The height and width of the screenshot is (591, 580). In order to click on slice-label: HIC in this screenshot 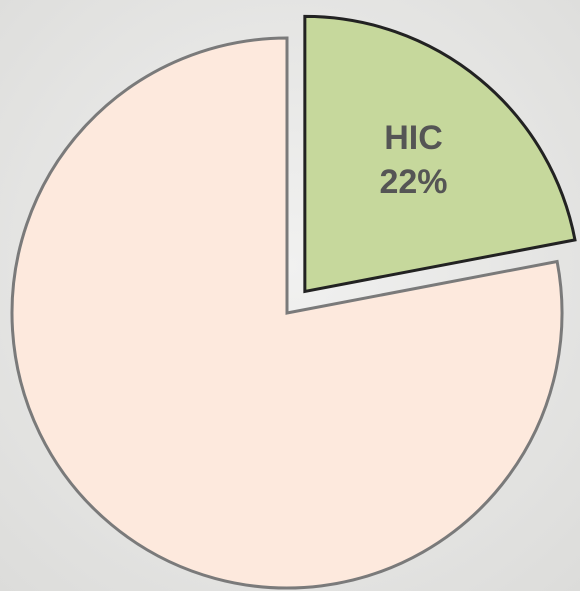, I will do `click(413, 138)`.